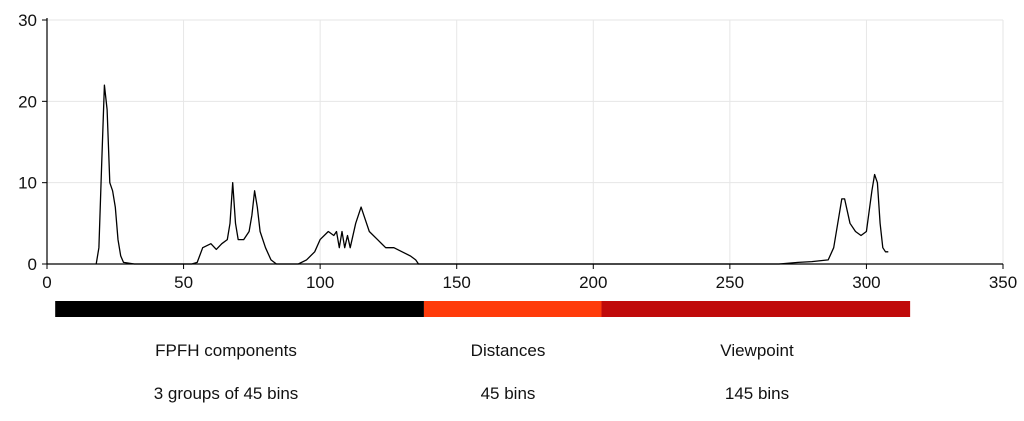  I want to click on x-tick-label: 250, so click(730, 282).